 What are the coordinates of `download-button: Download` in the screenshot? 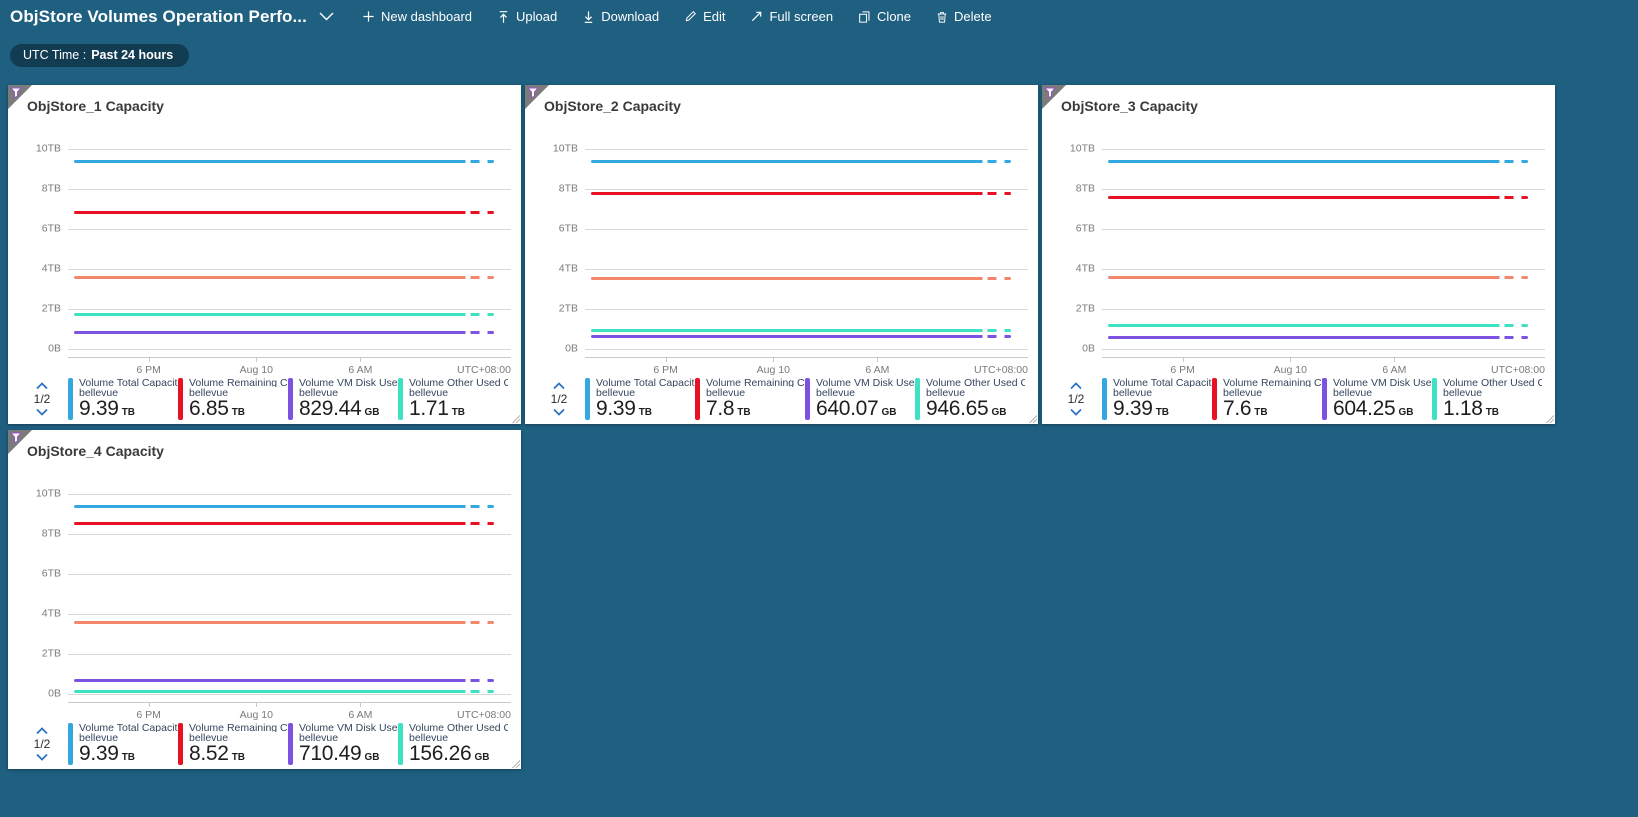 It's located at (620, 16).